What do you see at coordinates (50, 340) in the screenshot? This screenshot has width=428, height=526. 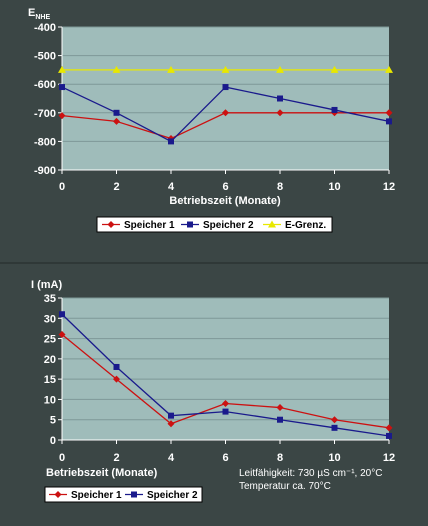 I see `y-tick-label: 25` at bounding box center [50, 340].